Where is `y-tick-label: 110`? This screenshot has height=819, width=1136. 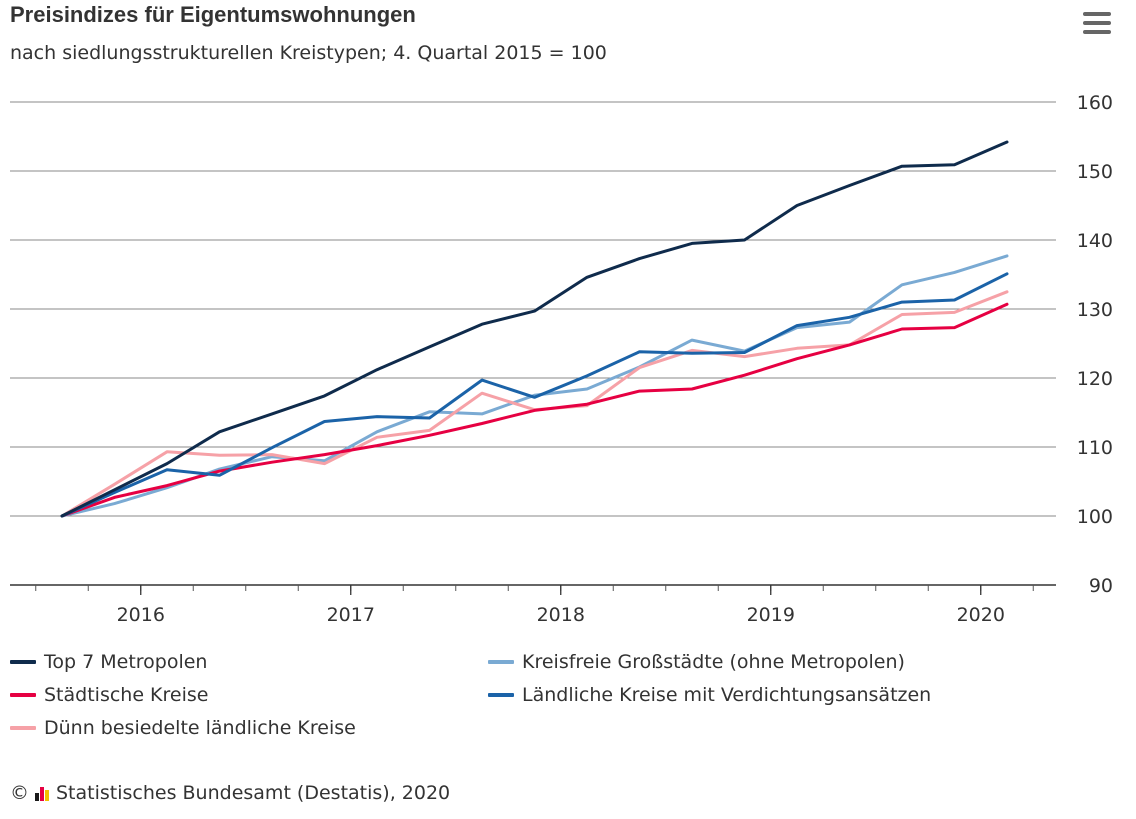 y-tick-label: 110 is located at coordinates (1095, 448).